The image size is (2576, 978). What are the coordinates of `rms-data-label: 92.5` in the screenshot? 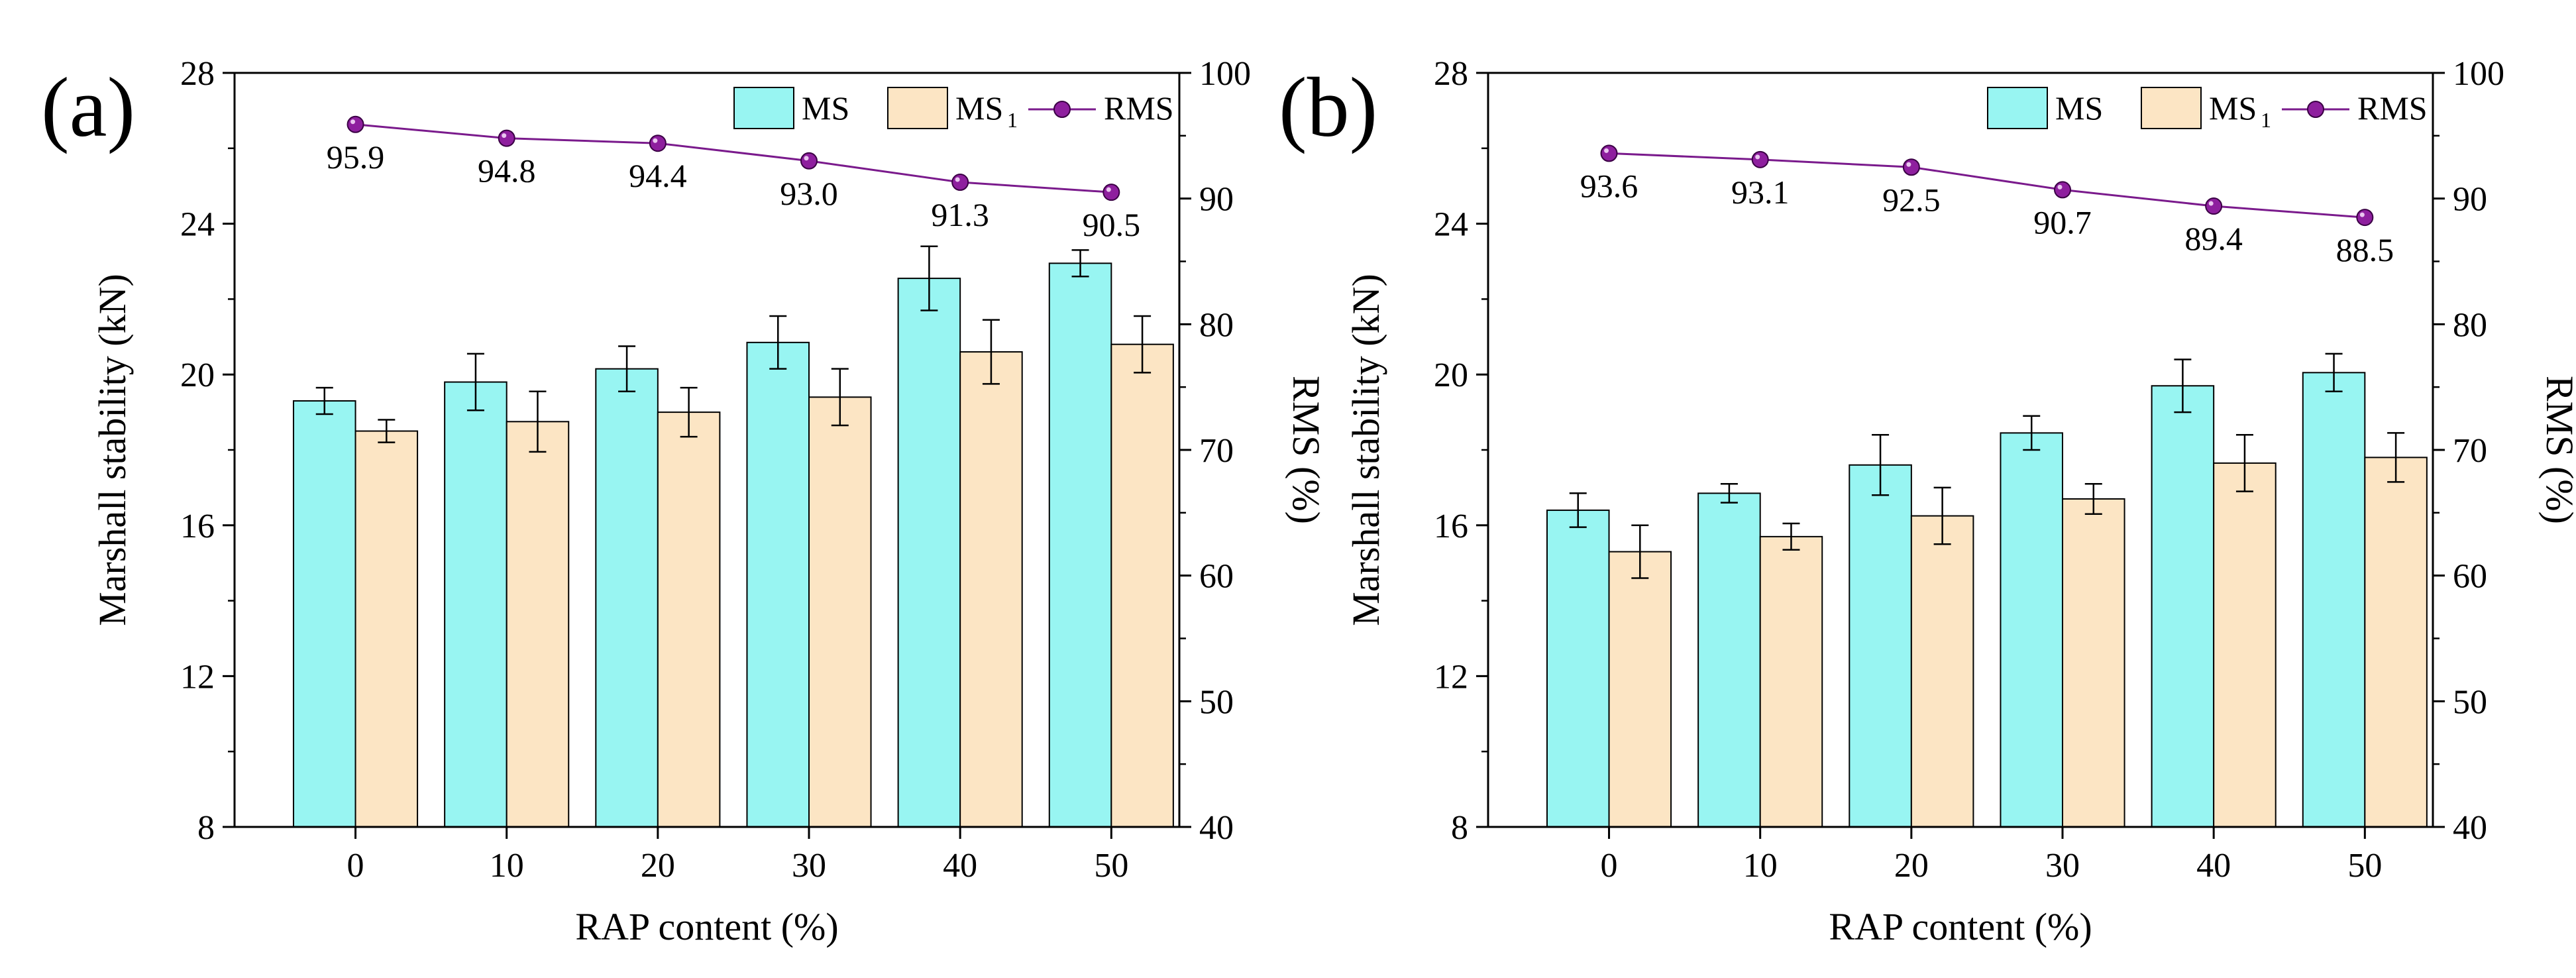 It's located at (1911, 199).